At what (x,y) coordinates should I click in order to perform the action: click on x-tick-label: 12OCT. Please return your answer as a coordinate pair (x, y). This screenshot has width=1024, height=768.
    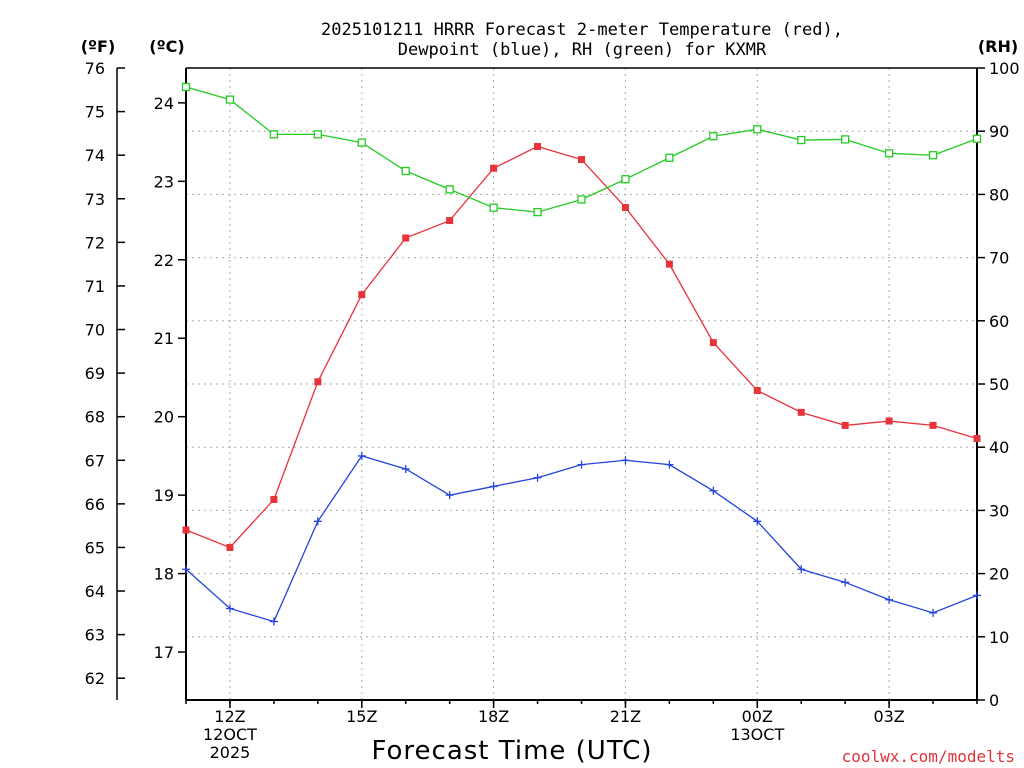
    Looking at the image, I should click on (230, 734).